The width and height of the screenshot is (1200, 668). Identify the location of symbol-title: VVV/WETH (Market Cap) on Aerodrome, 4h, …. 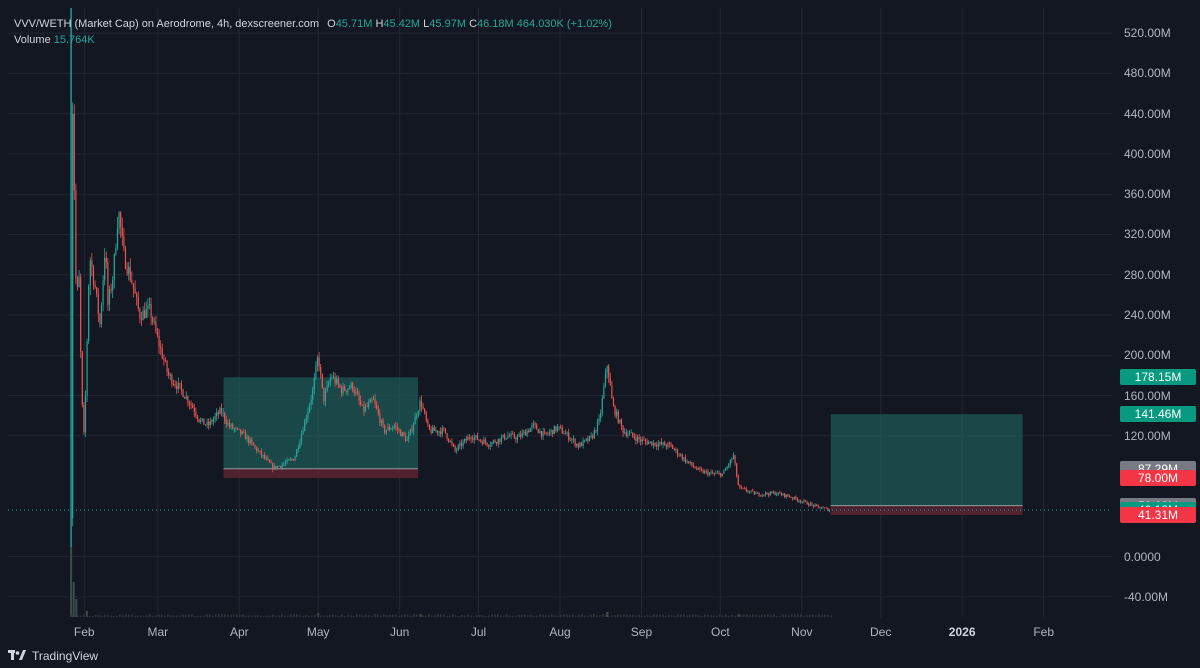
(167, 24).